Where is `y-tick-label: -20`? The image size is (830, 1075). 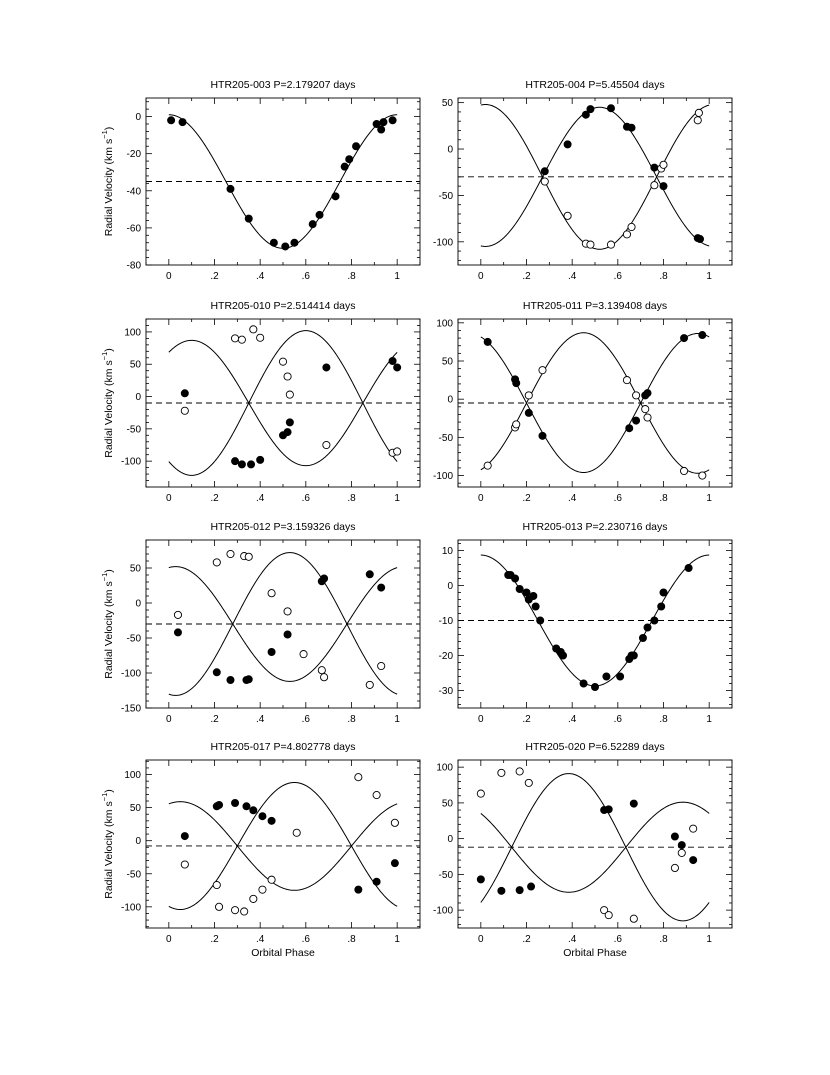
y-tick-label: -20 is located at coordinates (446, 656).